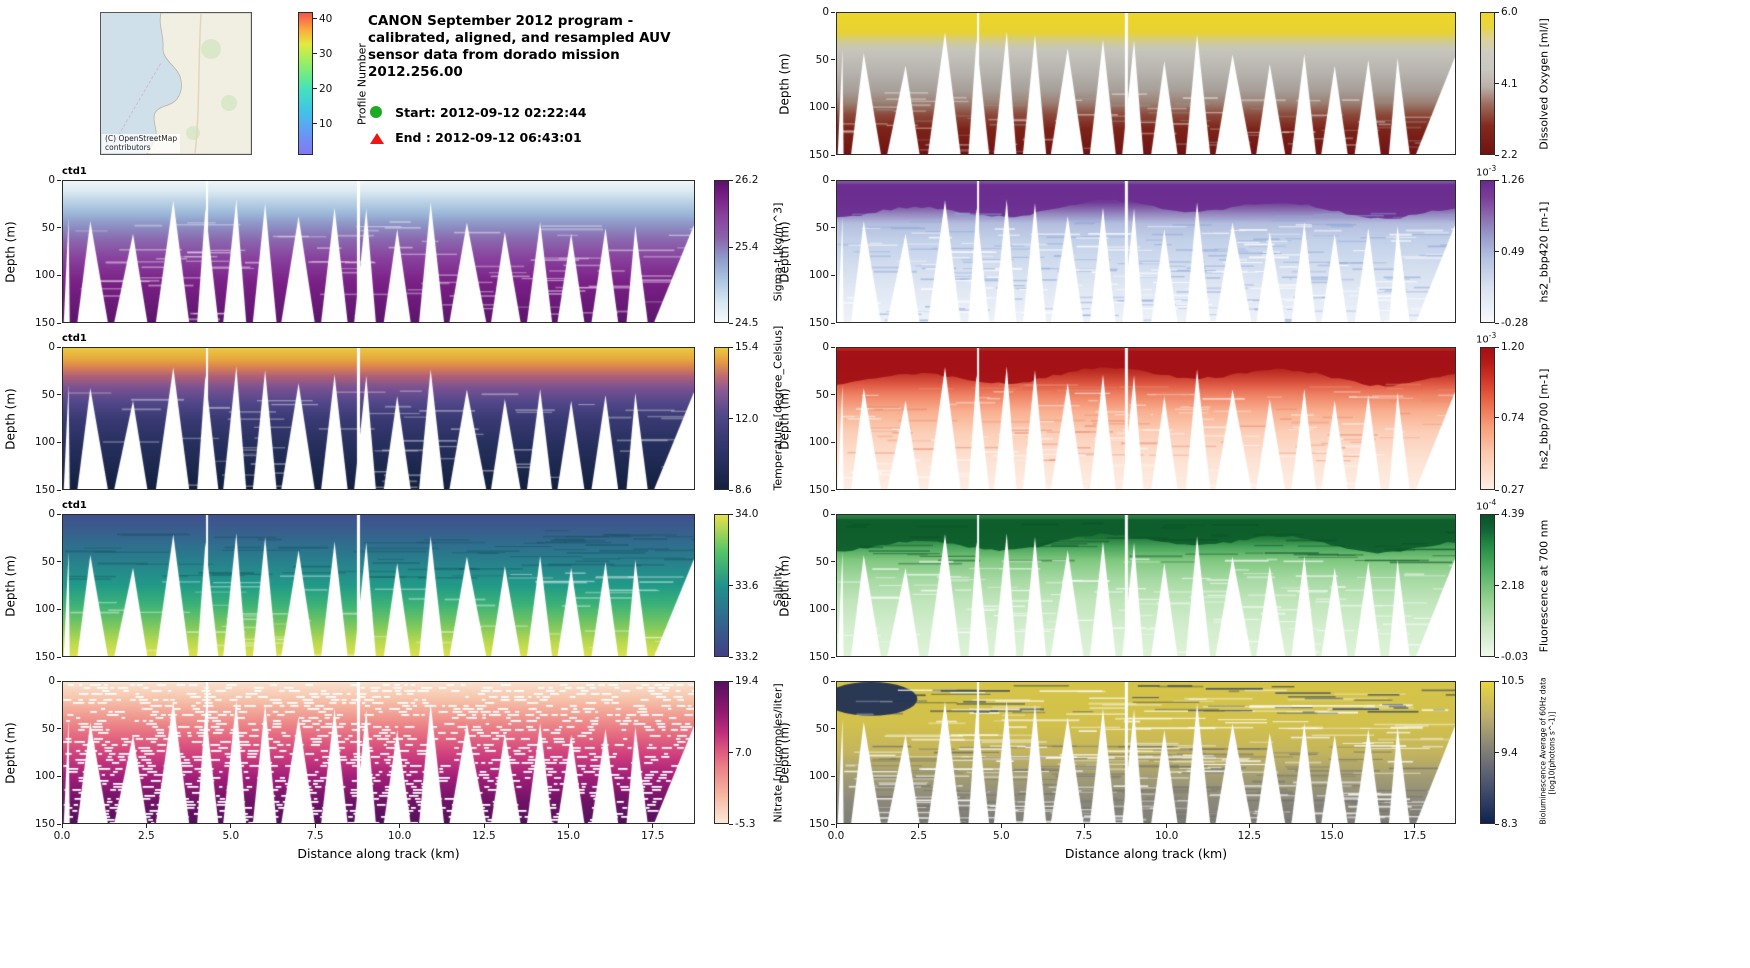 This screenshot has height=968, width=1750. Describe the element at coordinates (1513, 585) in the screenshot. I see `colorbar-tick-label: 2.18` at that location.